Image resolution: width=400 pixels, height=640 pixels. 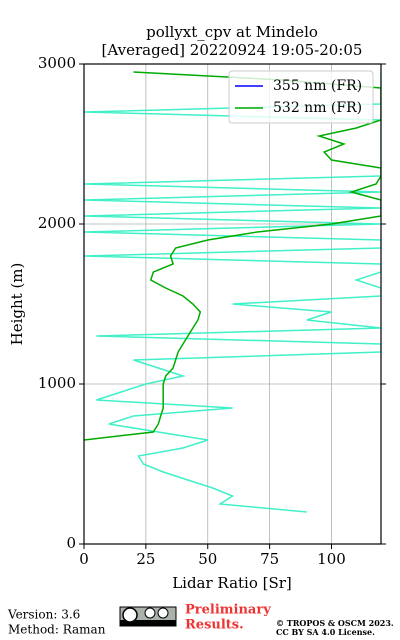 What do you see at coordinates (57, 63) in the screenshot?
I see `y-tick-label: 3000` at bounding box center [57, 63].